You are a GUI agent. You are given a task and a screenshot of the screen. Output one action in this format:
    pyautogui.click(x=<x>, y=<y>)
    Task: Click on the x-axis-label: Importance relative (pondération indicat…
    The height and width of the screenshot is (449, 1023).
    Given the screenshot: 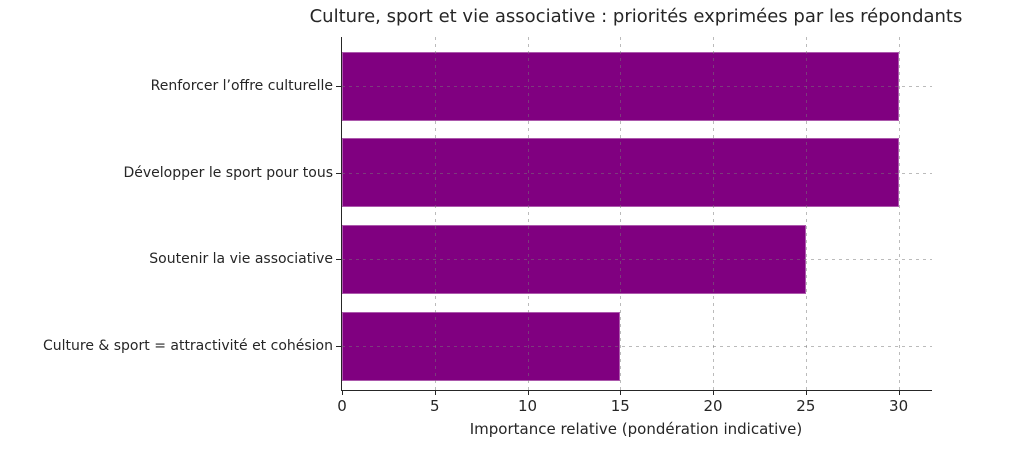 What is the action you would take?
    pyautogui.click(x=636, y=429)
    